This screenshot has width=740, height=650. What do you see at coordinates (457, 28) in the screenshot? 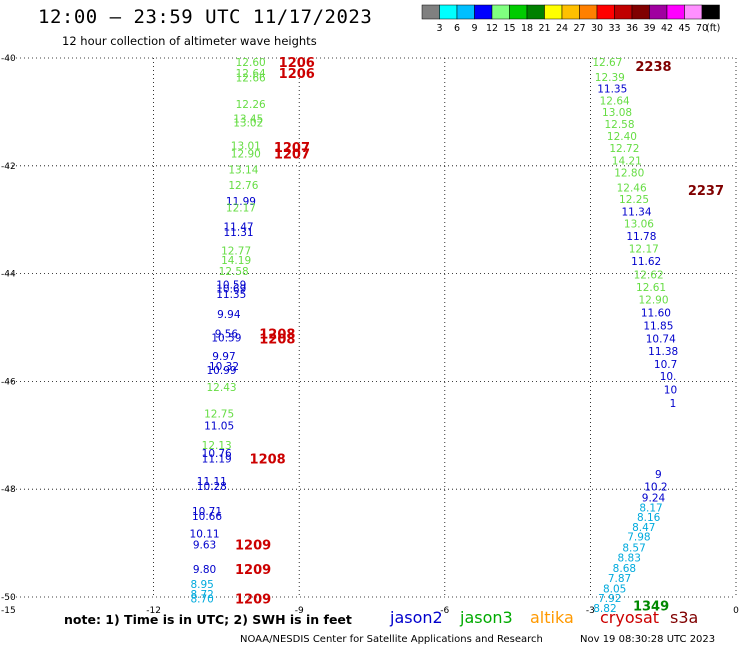
I see `colorbar-tick-label: 6` at bounding box center [457, 28].